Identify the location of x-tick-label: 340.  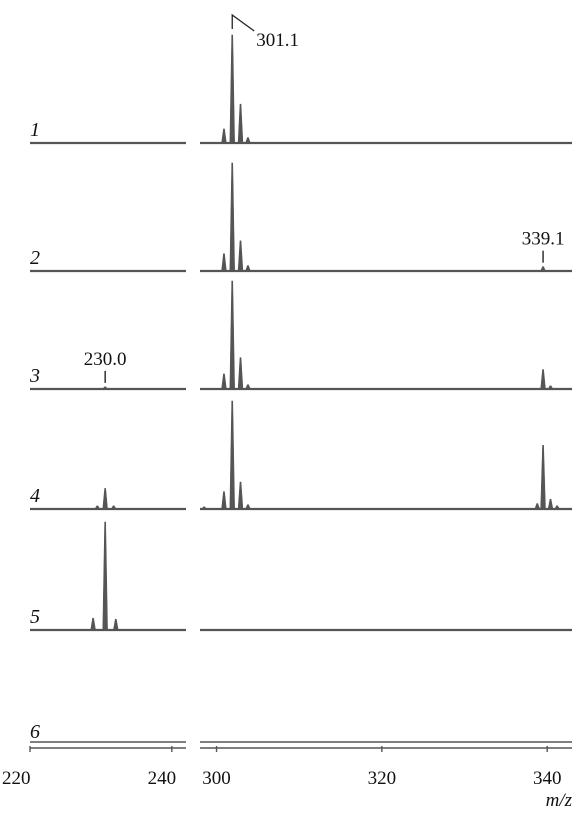
(547, 778).